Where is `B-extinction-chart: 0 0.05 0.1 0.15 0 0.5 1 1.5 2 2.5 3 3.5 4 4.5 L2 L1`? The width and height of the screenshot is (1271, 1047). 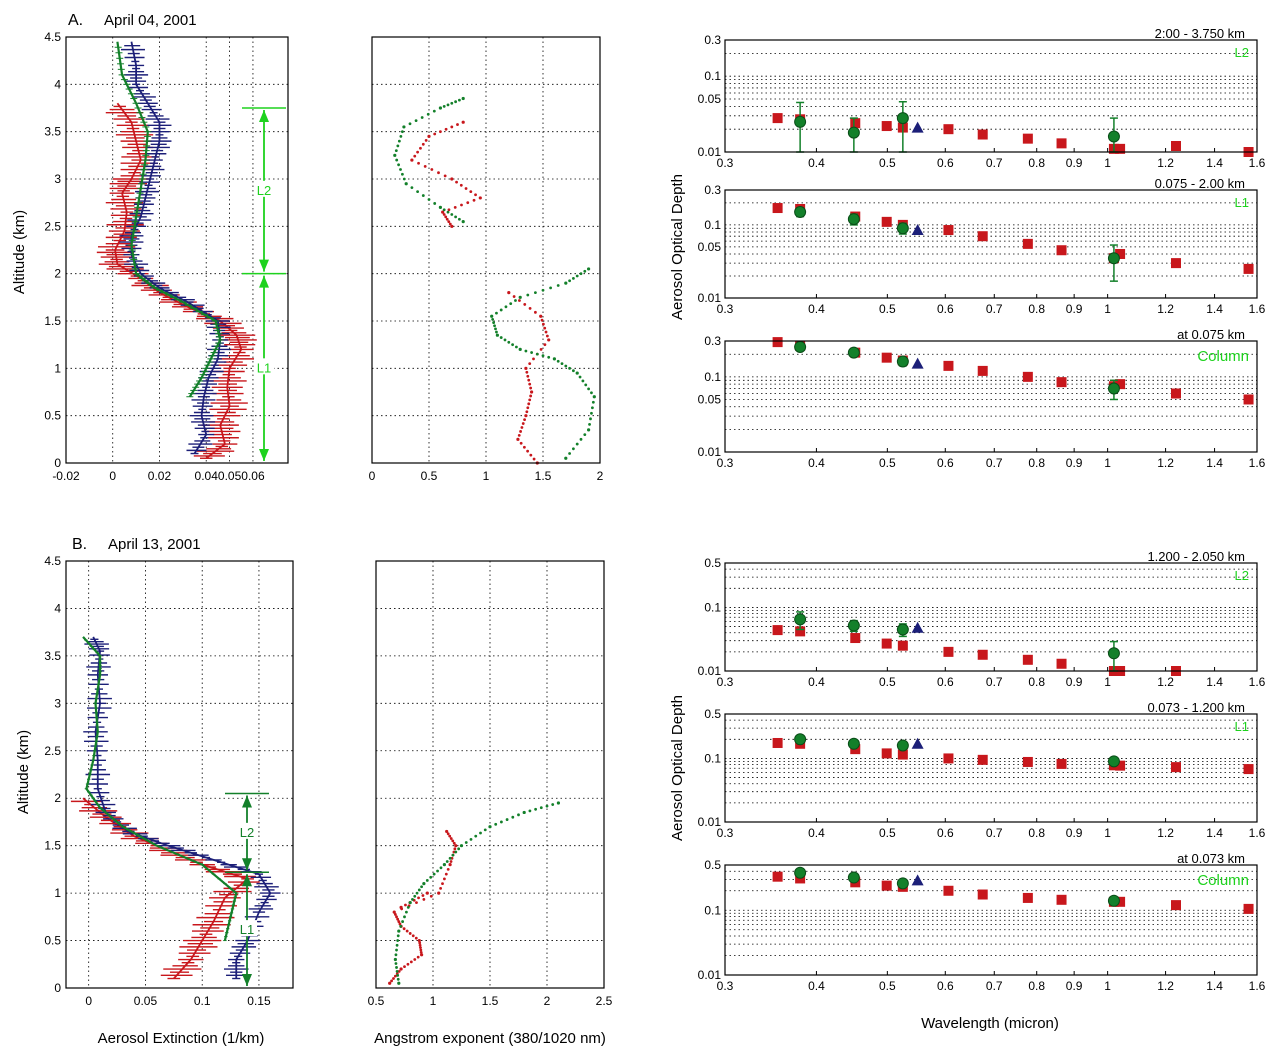 B-extinction-chart: 0 0.05 0.1 0.15 0 0.5 1 1.5 2 2.5 3 3.5 4 4.5 L2 L1 is located at coordinates (169, 781).